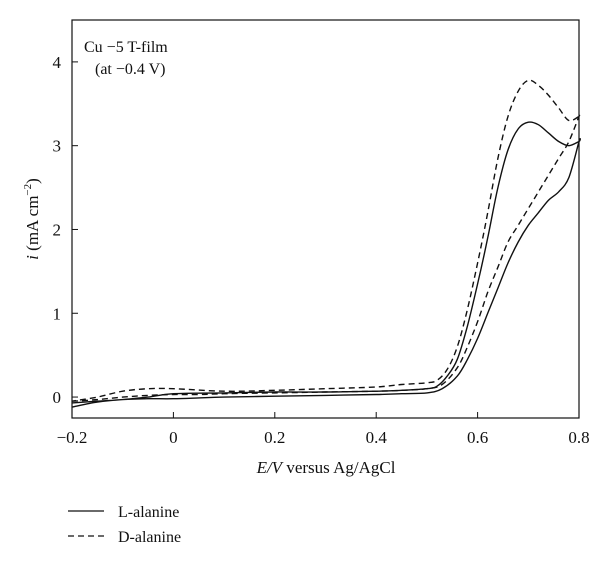 This screenshot has height=567, width=600. I want to click on y-tick-label: 0, so click(57, 397).